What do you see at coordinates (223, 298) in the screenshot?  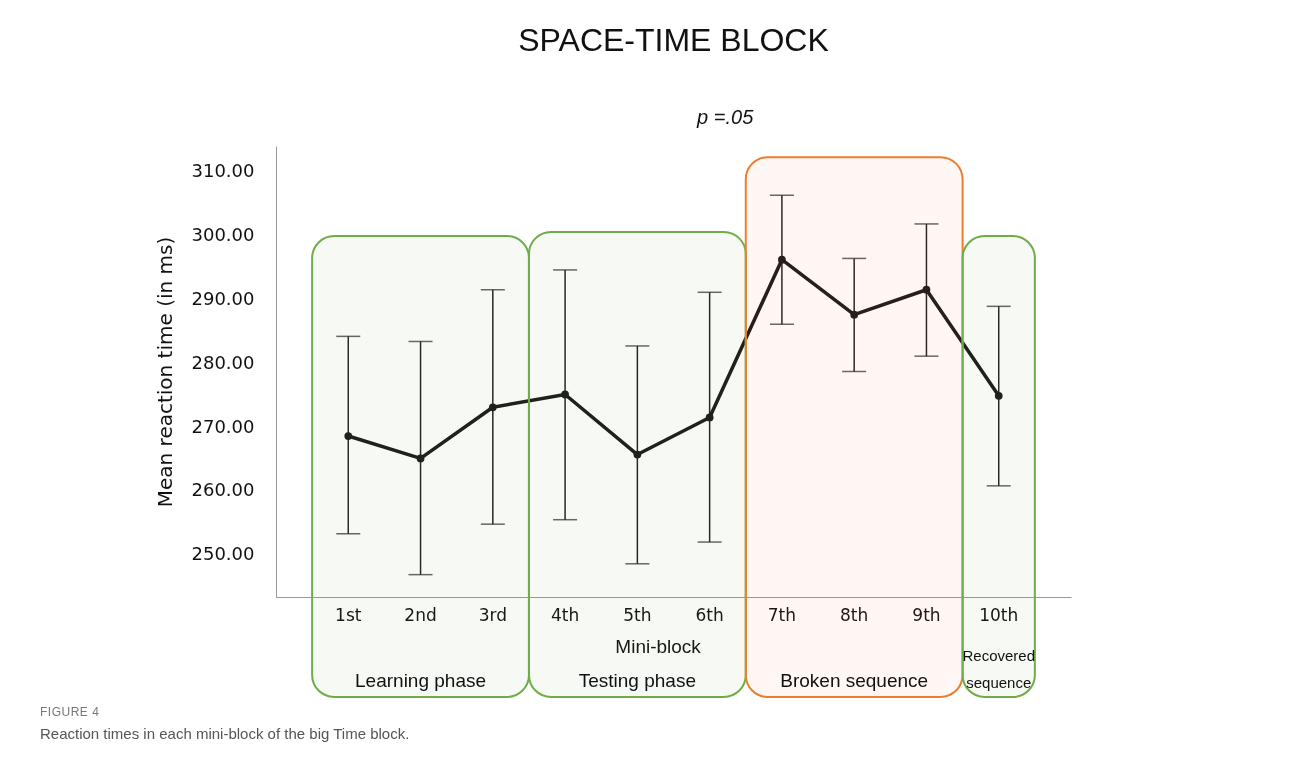 I see `y-tick-label: 290.00` at bounding box center [223, 298].